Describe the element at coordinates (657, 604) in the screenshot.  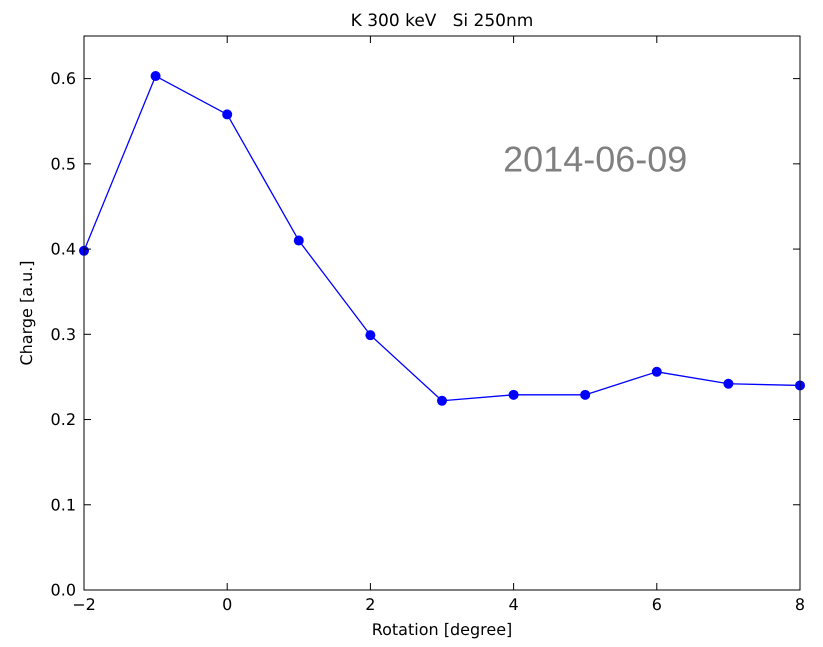
I see `x-tick-label: 6` at that location.